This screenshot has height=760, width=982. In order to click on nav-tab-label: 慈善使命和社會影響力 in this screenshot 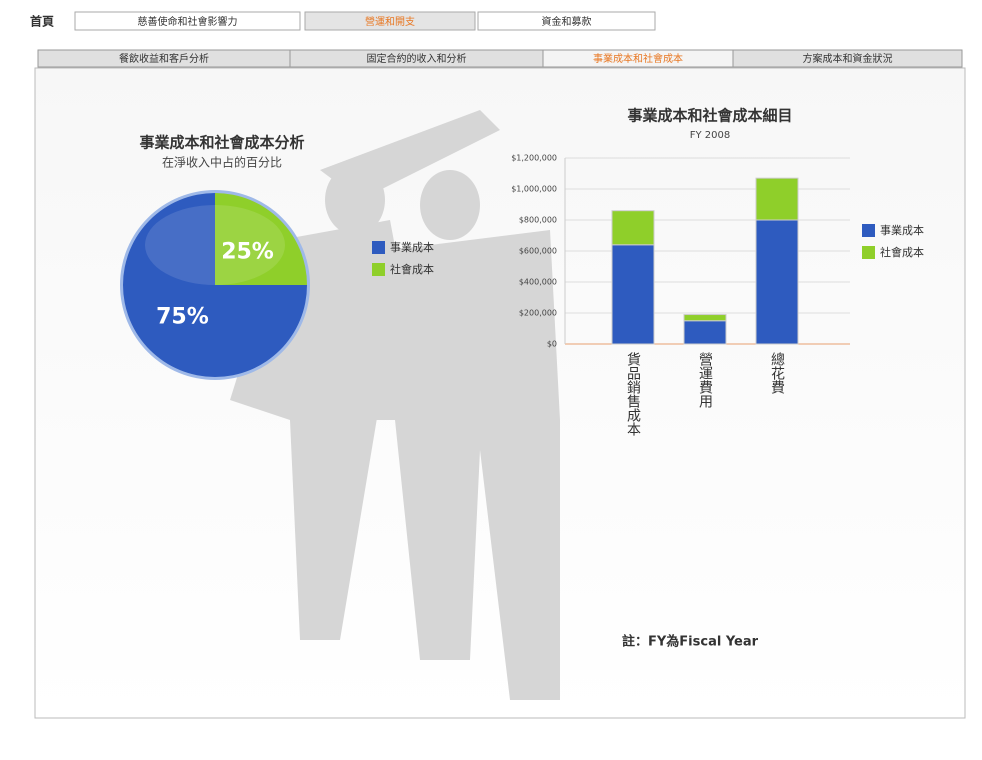, I will do `click(188, 21)`.